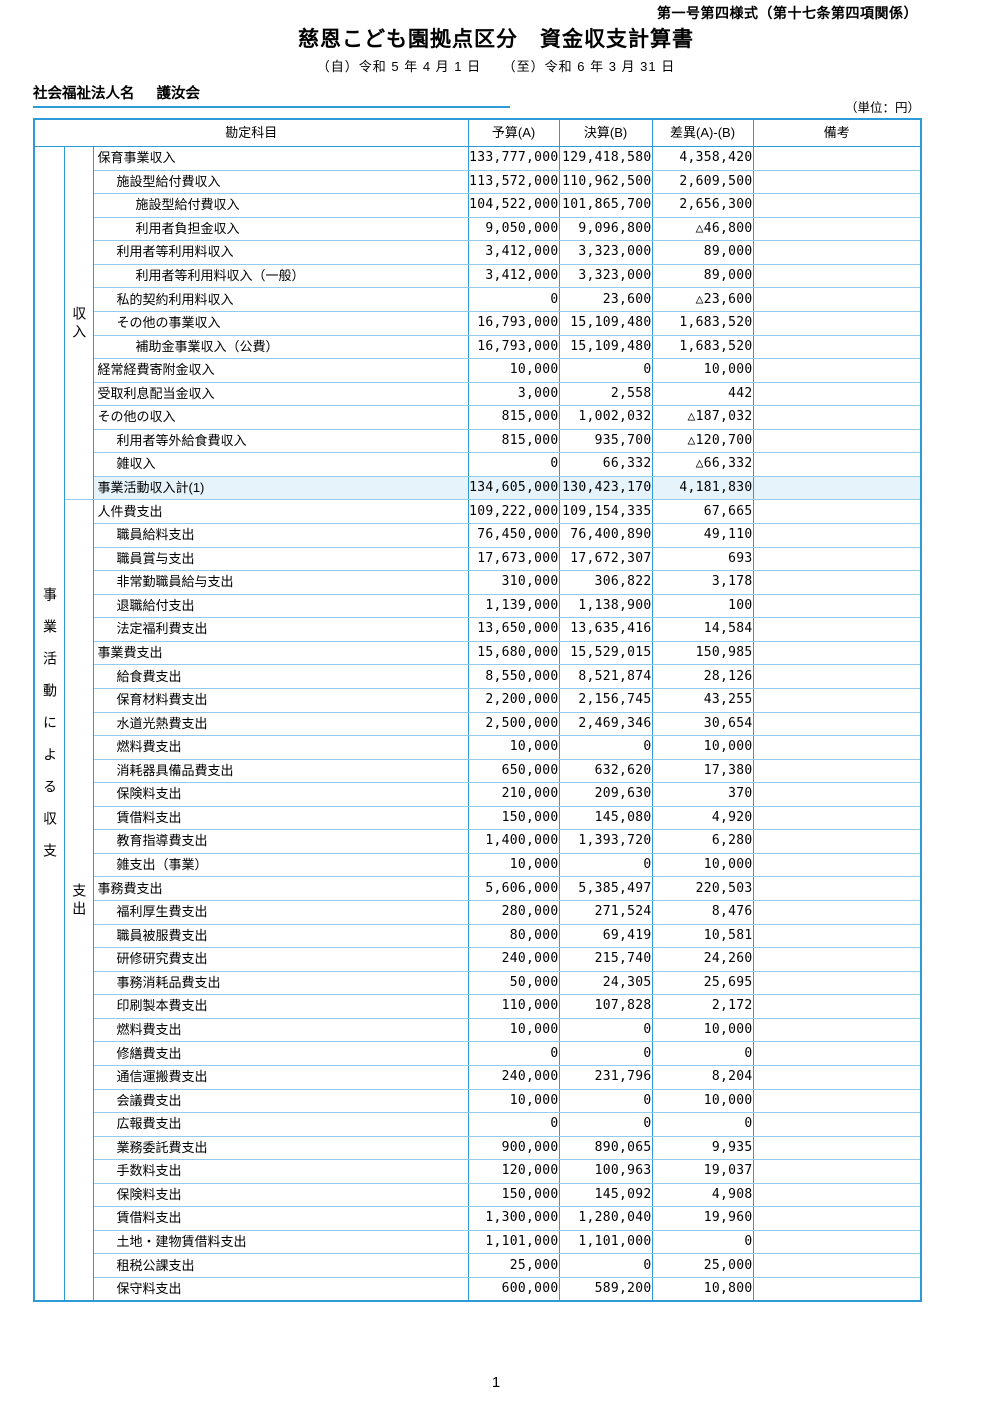 The width and height of the screenshot is (992, 1404). I want to click on table-row: 非常勤職員給与支出 310,000 306,822 3,178, so click(478, 582).